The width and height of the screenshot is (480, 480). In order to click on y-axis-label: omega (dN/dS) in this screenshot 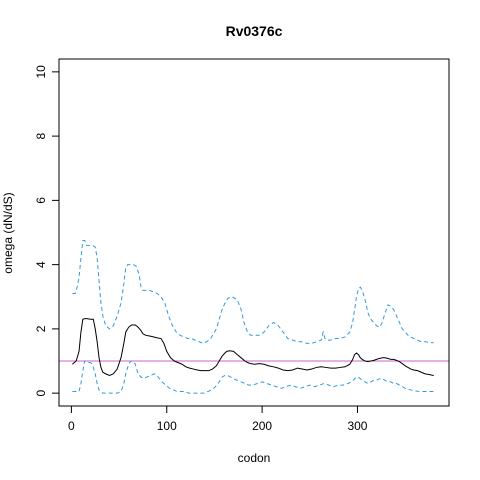, I will do `click(8, 232)`.